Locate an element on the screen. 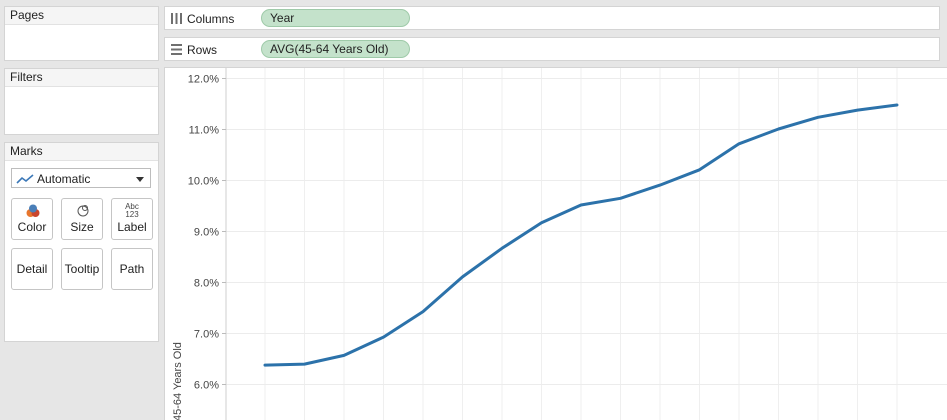  columns-shelf: Columns Year is located at coordinates (552, 18).